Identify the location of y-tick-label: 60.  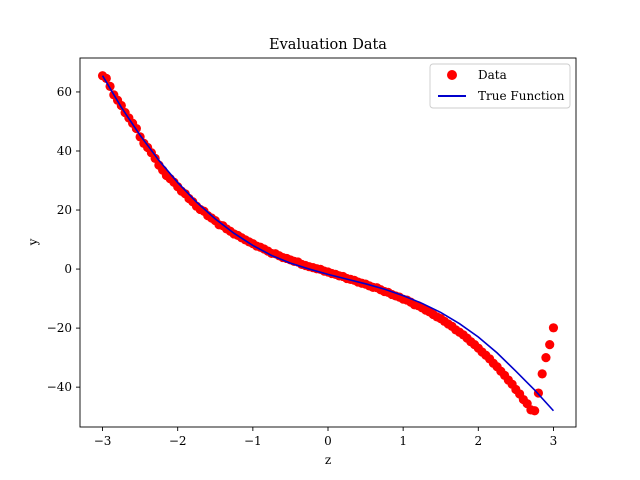
(64, 92).